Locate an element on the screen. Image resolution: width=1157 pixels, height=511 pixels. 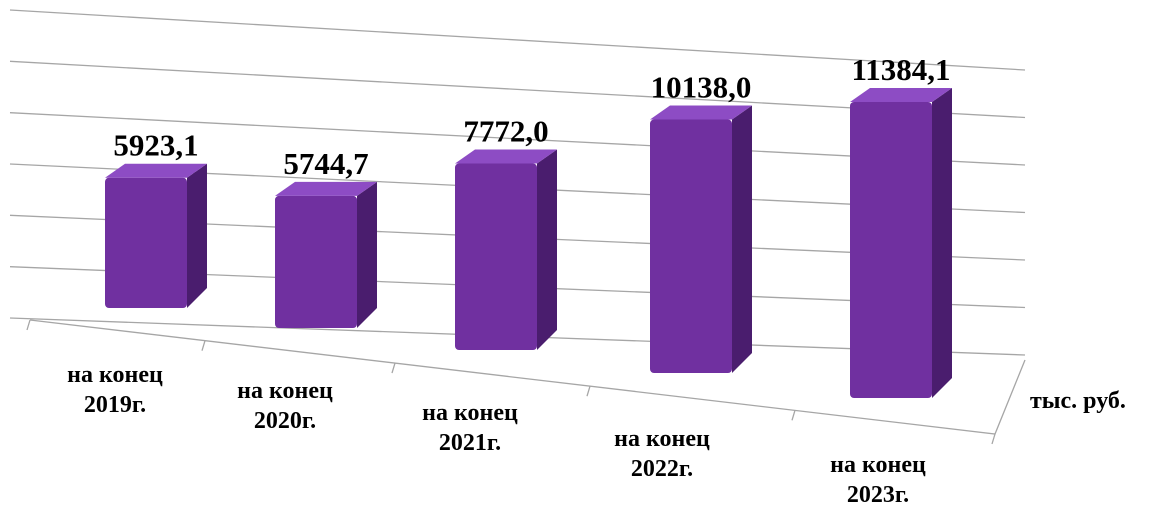
value-label: 5744,7 is located at coordinates (325, 163).